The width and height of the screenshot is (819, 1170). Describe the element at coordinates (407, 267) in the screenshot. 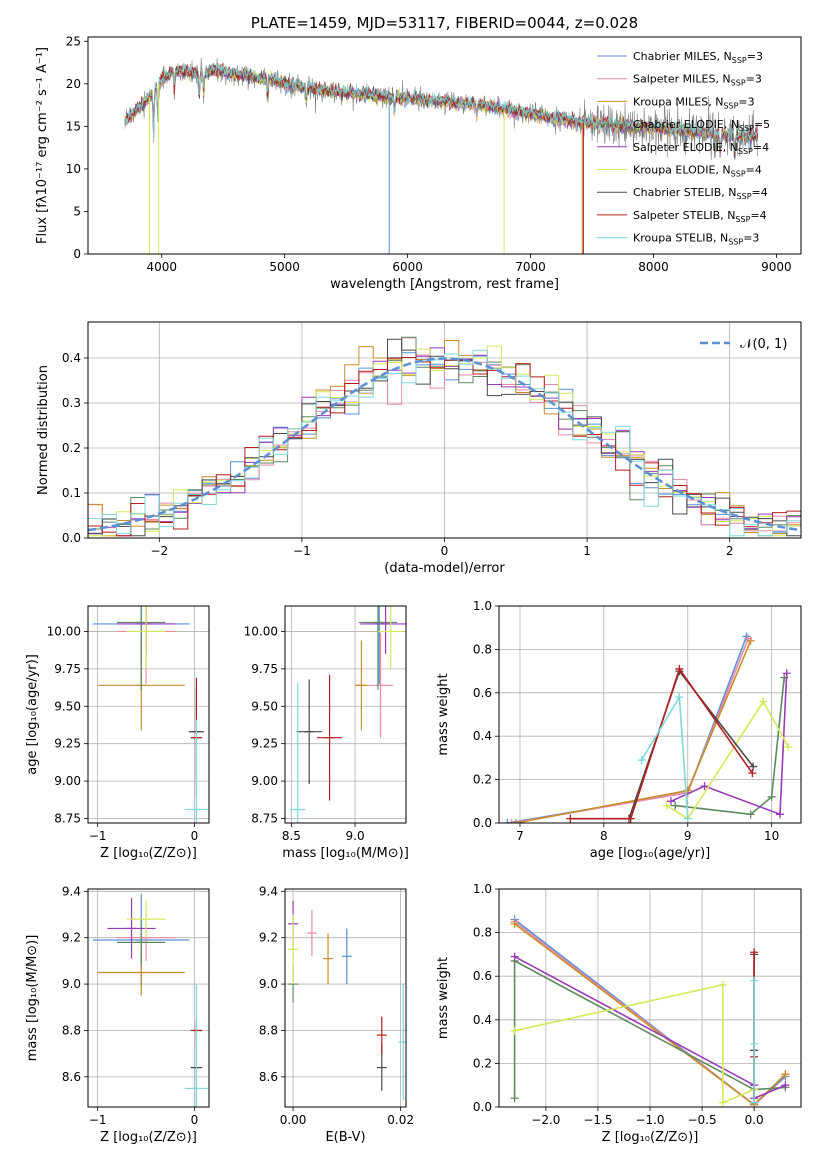

I see `x-tick-label: 6000` at that location.